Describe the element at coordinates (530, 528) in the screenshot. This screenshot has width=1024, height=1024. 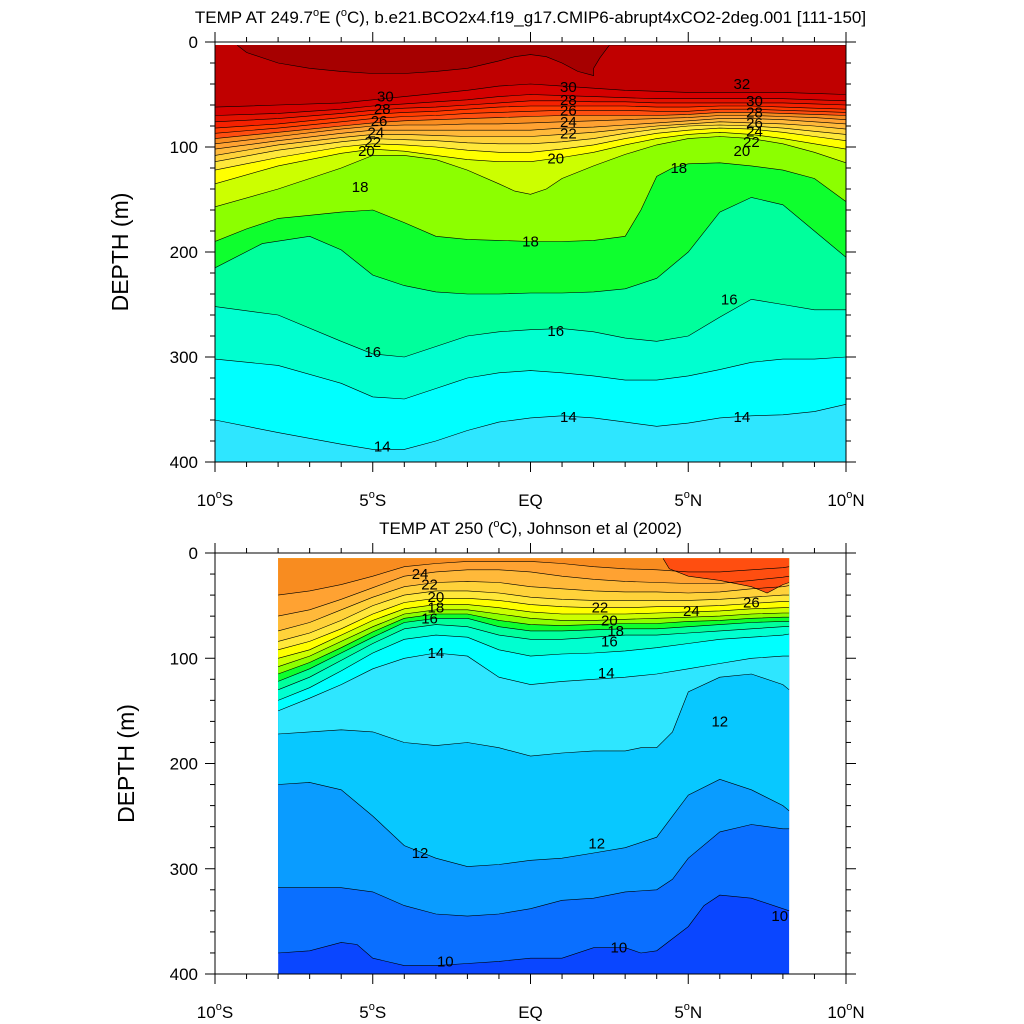
I see `chart-title: TEMP AT 250 (oC), Johnson et al (2002)` at that location.